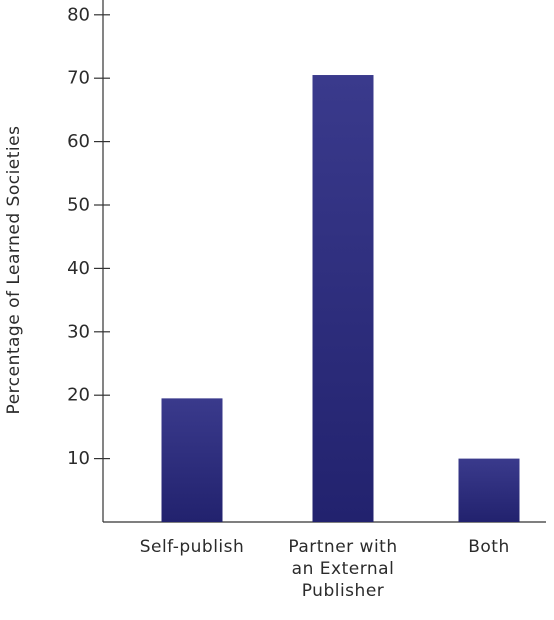 This screenshot has width=554, height=620. Describe the element at coordinates (14, 270) in the screenshot. I see `y-axis-title: Percentage of Learned Societies` at that location.